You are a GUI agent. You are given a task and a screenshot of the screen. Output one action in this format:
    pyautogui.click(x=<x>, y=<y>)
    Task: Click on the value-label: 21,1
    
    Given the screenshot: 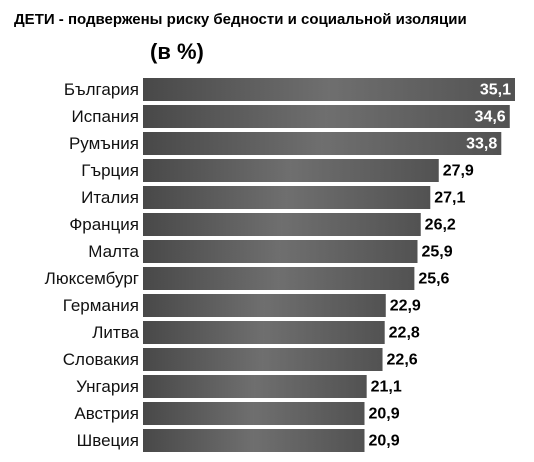 What is the action you would take?
    pyautogui.click(x=386, y=387)
    